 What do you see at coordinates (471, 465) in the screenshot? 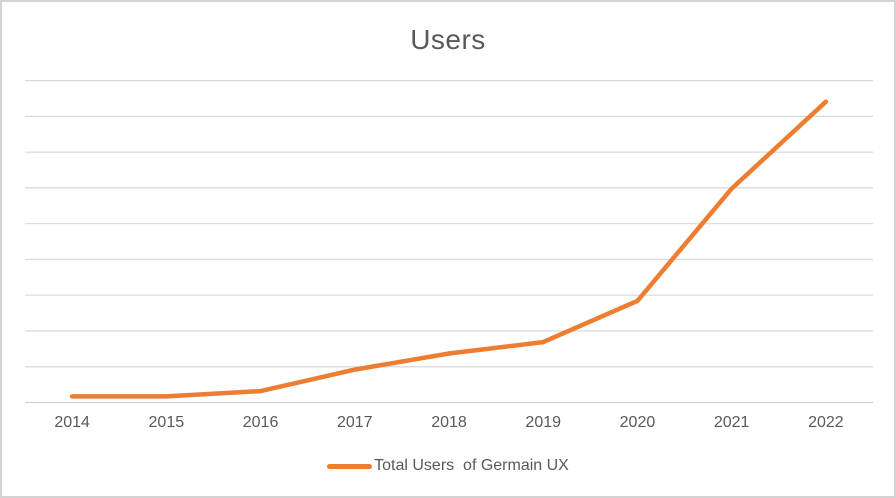
I see `legend-label: Total Users of Germain UX` at bounding box center [471, 465].